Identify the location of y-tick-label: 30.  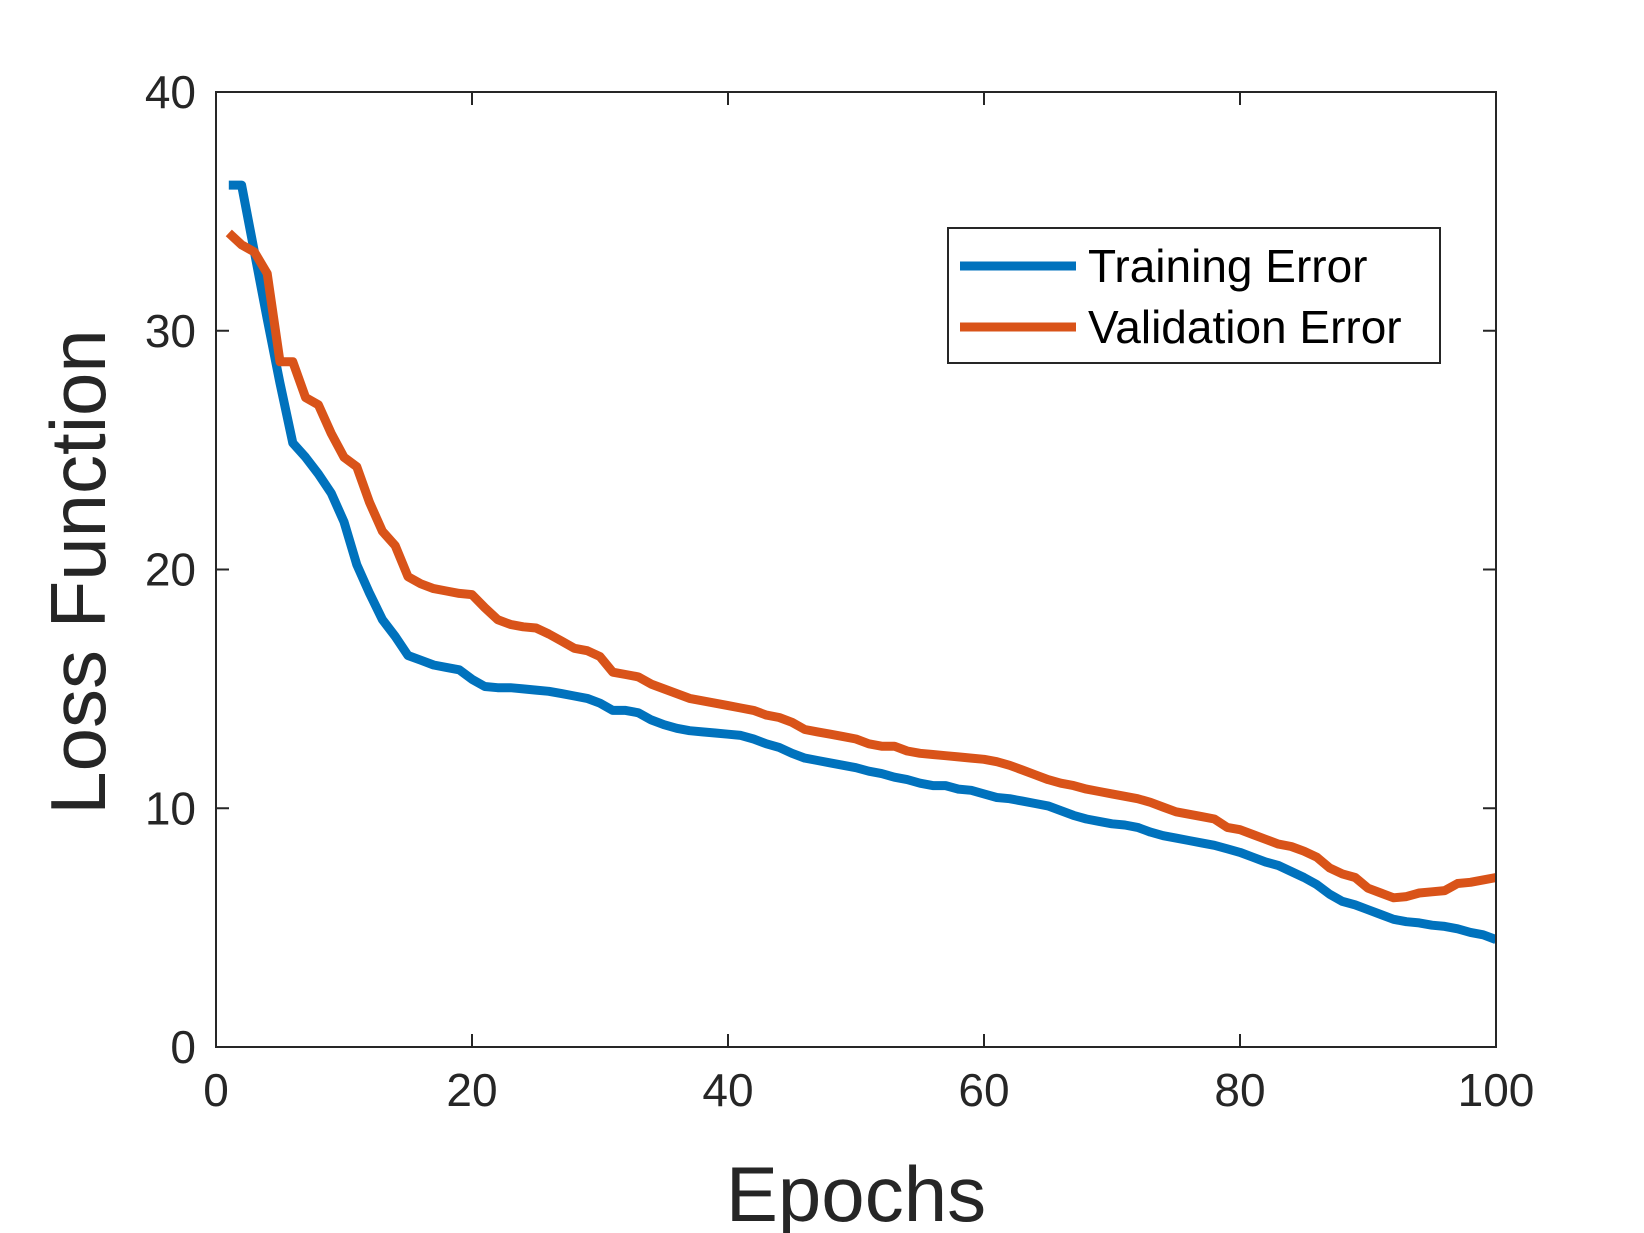
(170, 331).